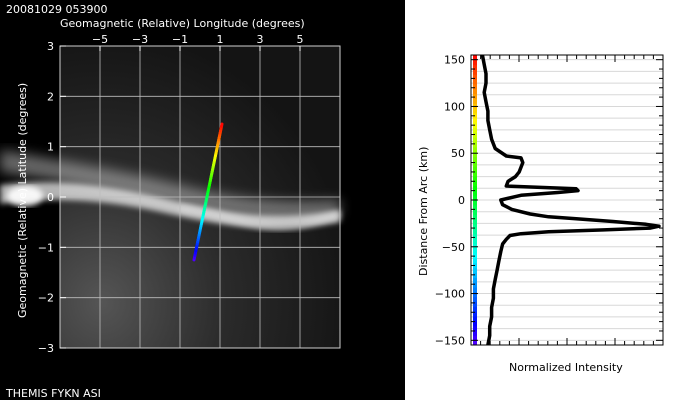  What do you see at coordinates (458, 153) in the screenshot?
I see `profile-y-tick-label: 50` at bounding box center [458, 153].